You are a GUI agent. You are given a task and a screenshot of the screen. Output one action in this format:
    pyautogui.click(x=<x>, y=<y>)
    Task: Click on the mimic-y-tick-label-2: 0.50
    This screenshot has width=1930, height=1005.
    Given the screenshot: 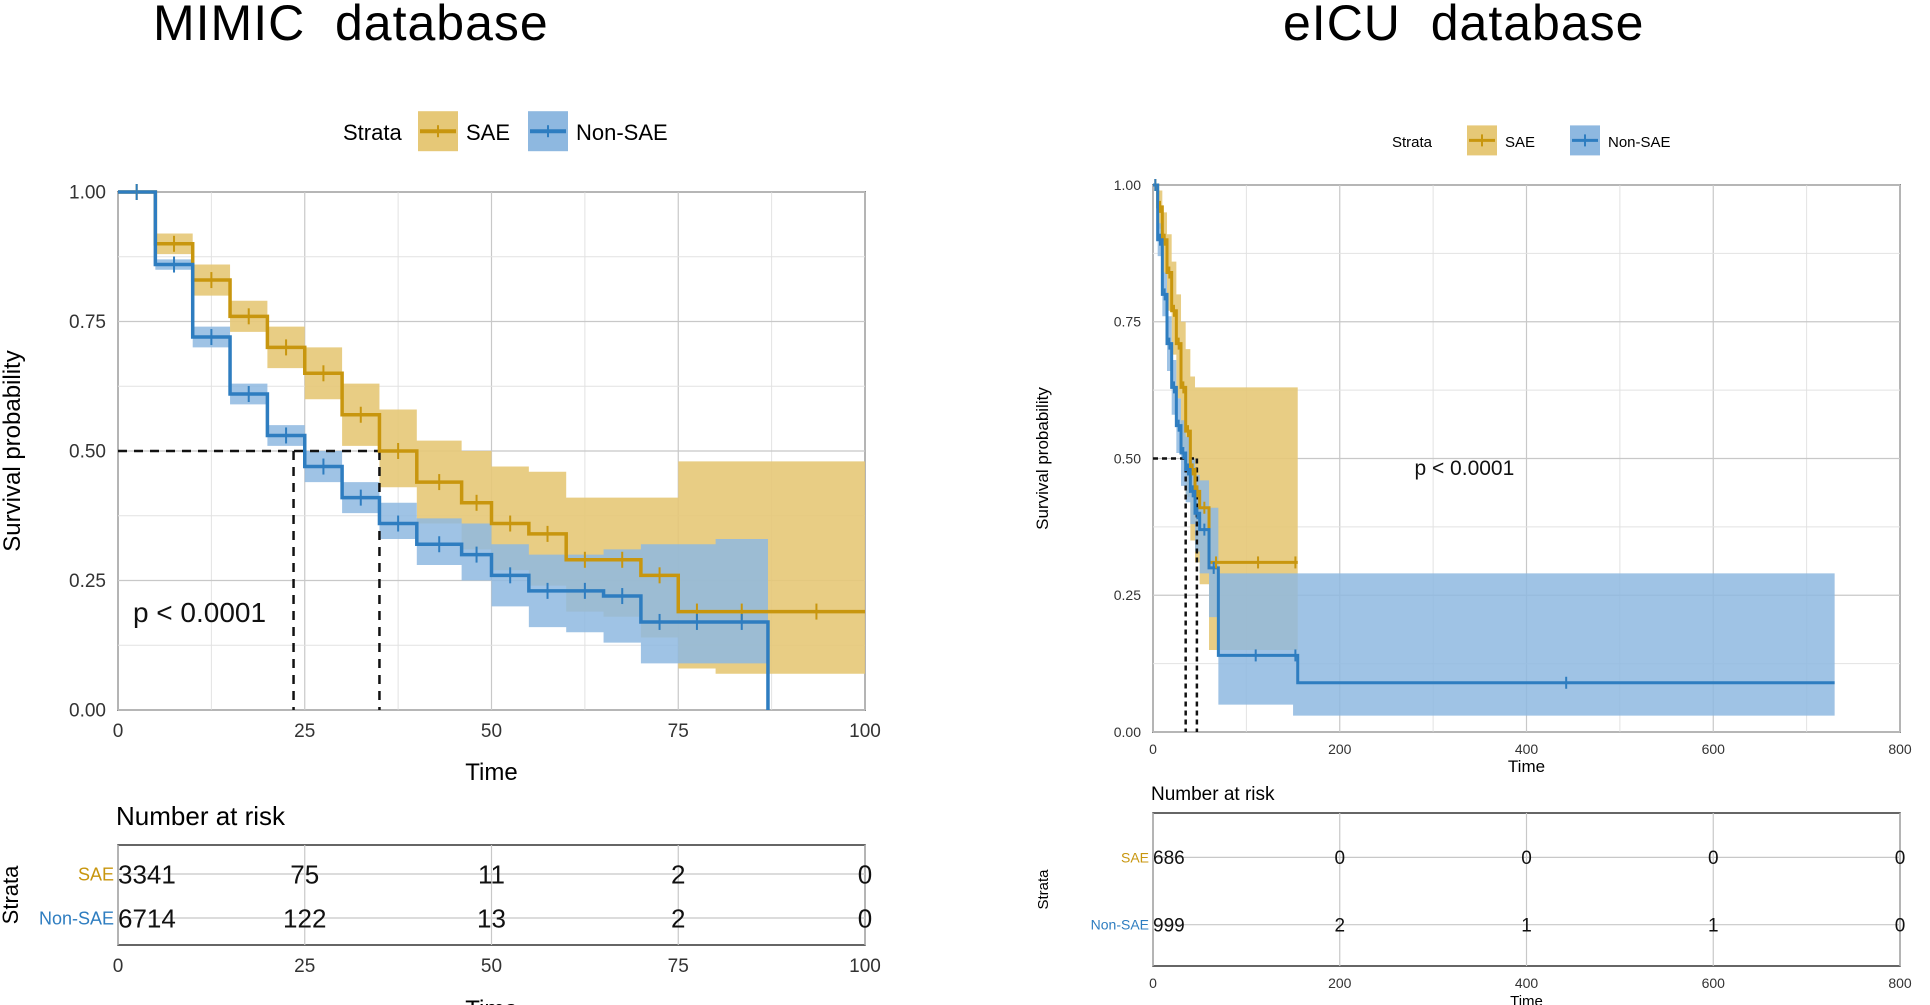 What is the action you would take?
    pyautogui.click(x=87, y=452)
    